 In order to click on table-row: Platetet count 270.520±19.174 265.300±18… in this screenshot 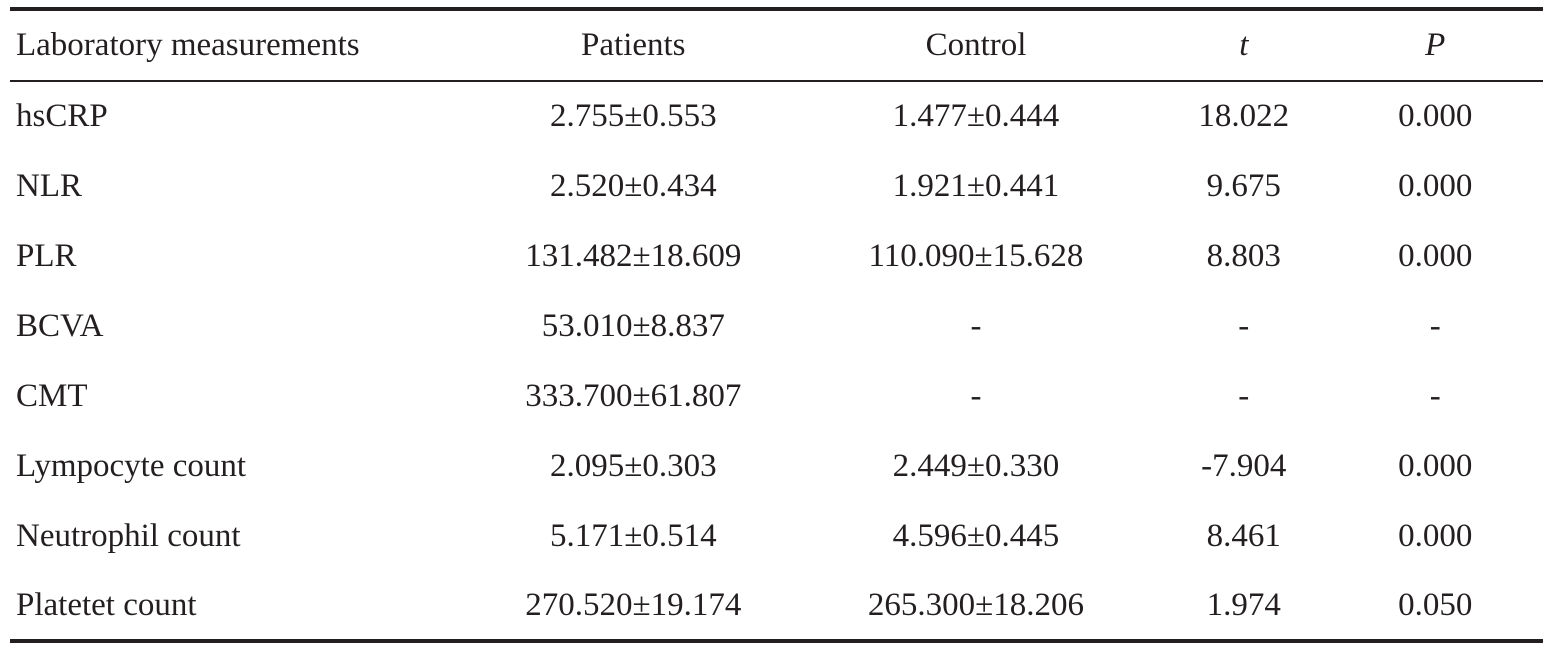, I will do `click(776, 606)`.